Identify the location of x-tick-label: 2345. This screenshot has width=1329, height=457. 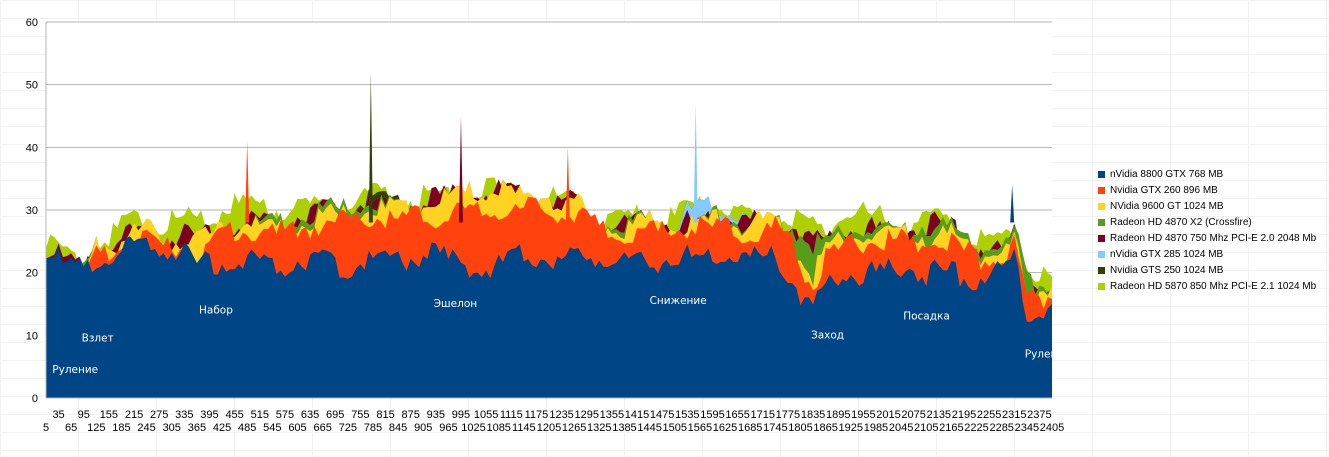
(1027, 428).